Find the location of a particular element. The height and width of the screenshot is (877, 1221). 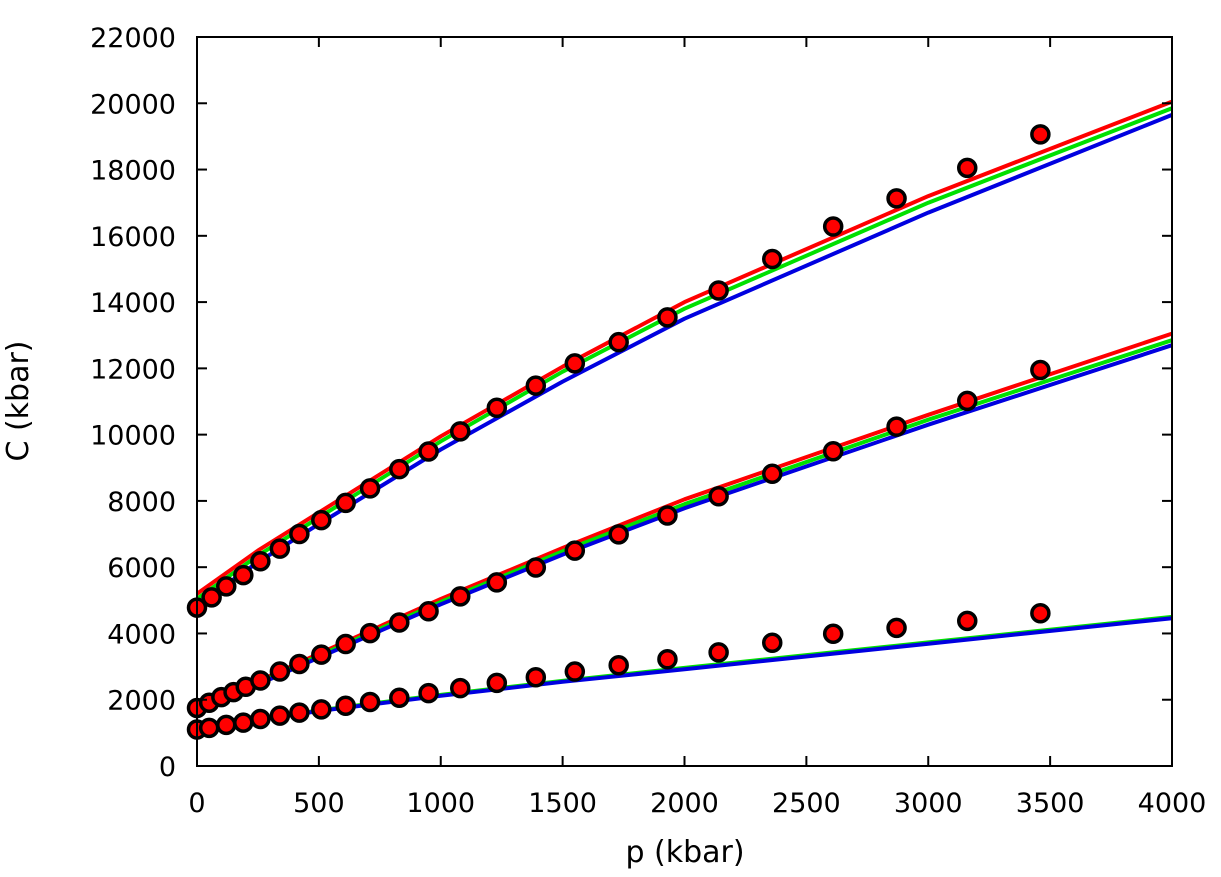

y-tick-label: 12000 is located at coordinates (133, 369).